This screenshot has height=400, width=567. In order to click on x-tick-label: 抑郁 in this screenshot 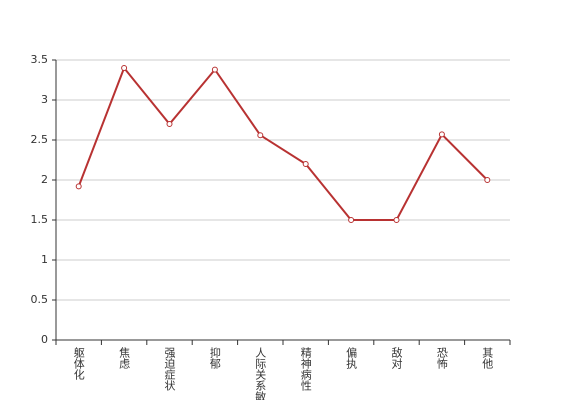, I will do `click(214, 357)`.